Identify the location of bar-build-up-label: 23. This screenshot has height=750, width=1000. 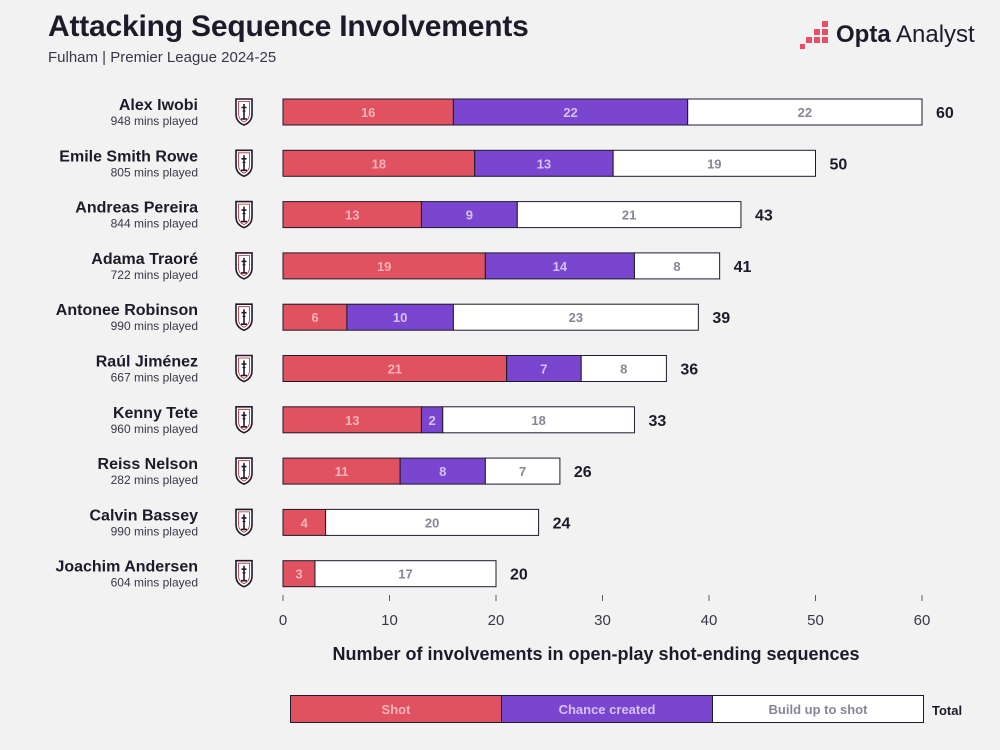
(576, 317).